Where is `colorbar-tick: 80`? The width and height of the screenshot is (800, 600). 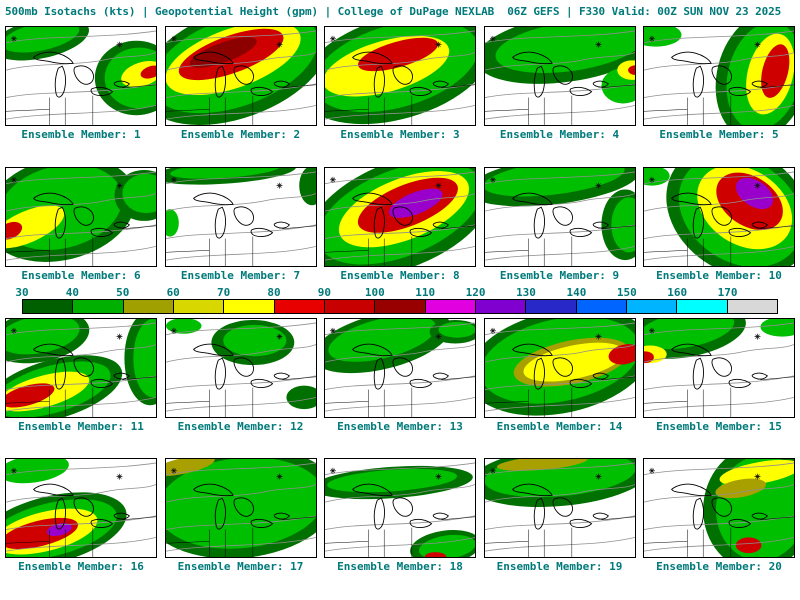
colorbar-tick: 80 is located at coordinates (274, 292).